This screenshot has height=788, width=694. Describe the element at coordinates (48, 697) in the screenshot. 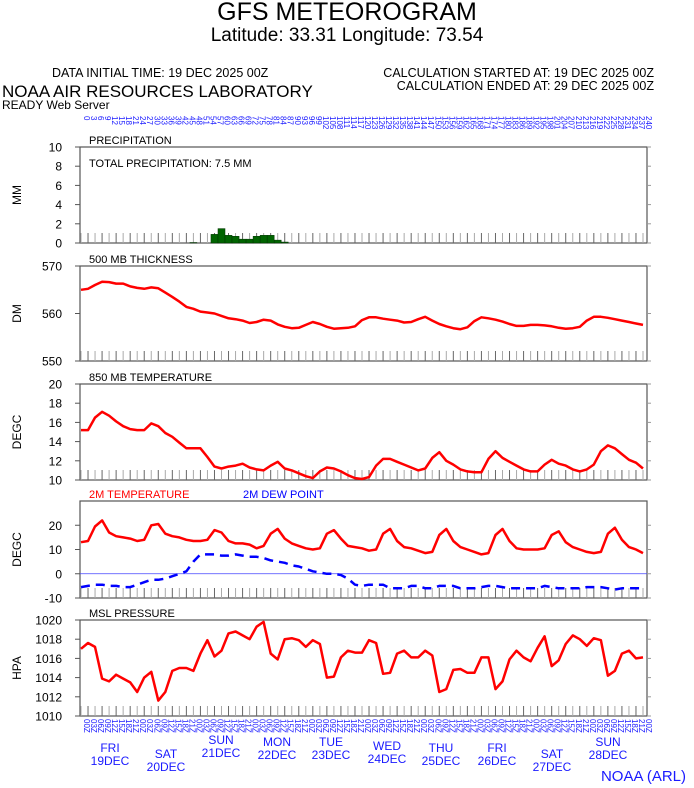

I see `y-tick-label: 1012` at that location.